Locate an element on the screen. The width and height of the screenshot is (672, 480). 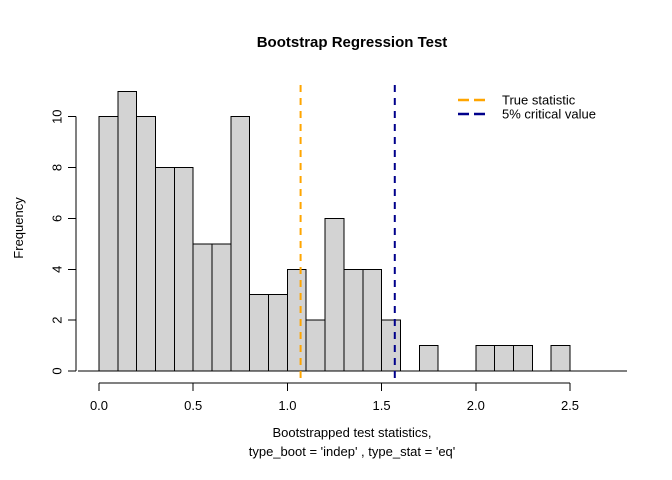
y-tick-label: 0 is located at coordinates (57, 370).